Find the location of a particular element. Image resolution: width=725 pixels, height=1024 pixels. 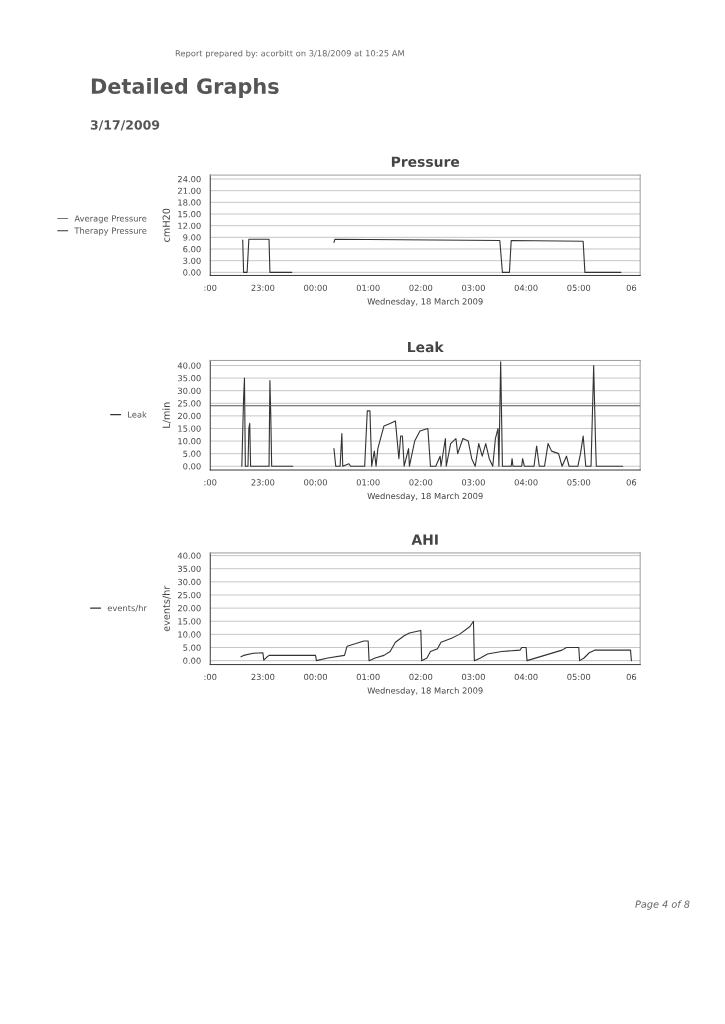

y-tick-label: 12.00 is located at coordinates (189, 225).